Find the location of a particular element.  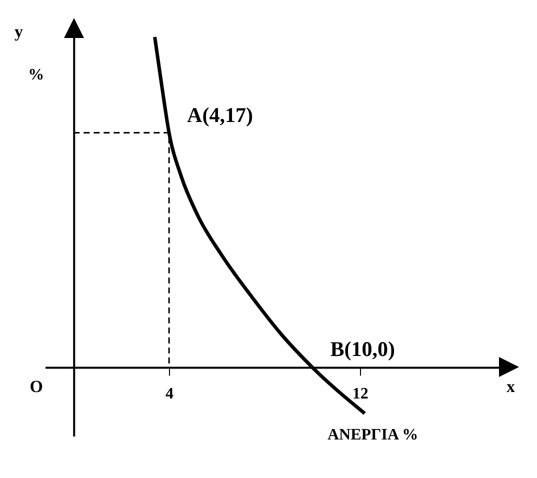

x-tick-label: 4 is located at coordinates (170, 394).